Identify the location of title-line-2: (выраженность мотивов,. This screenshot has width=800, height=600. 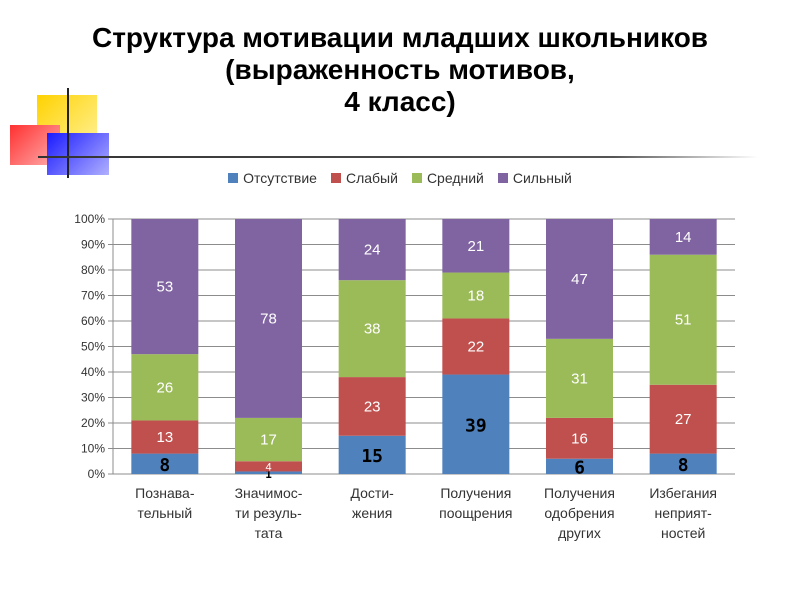
(400, 69).